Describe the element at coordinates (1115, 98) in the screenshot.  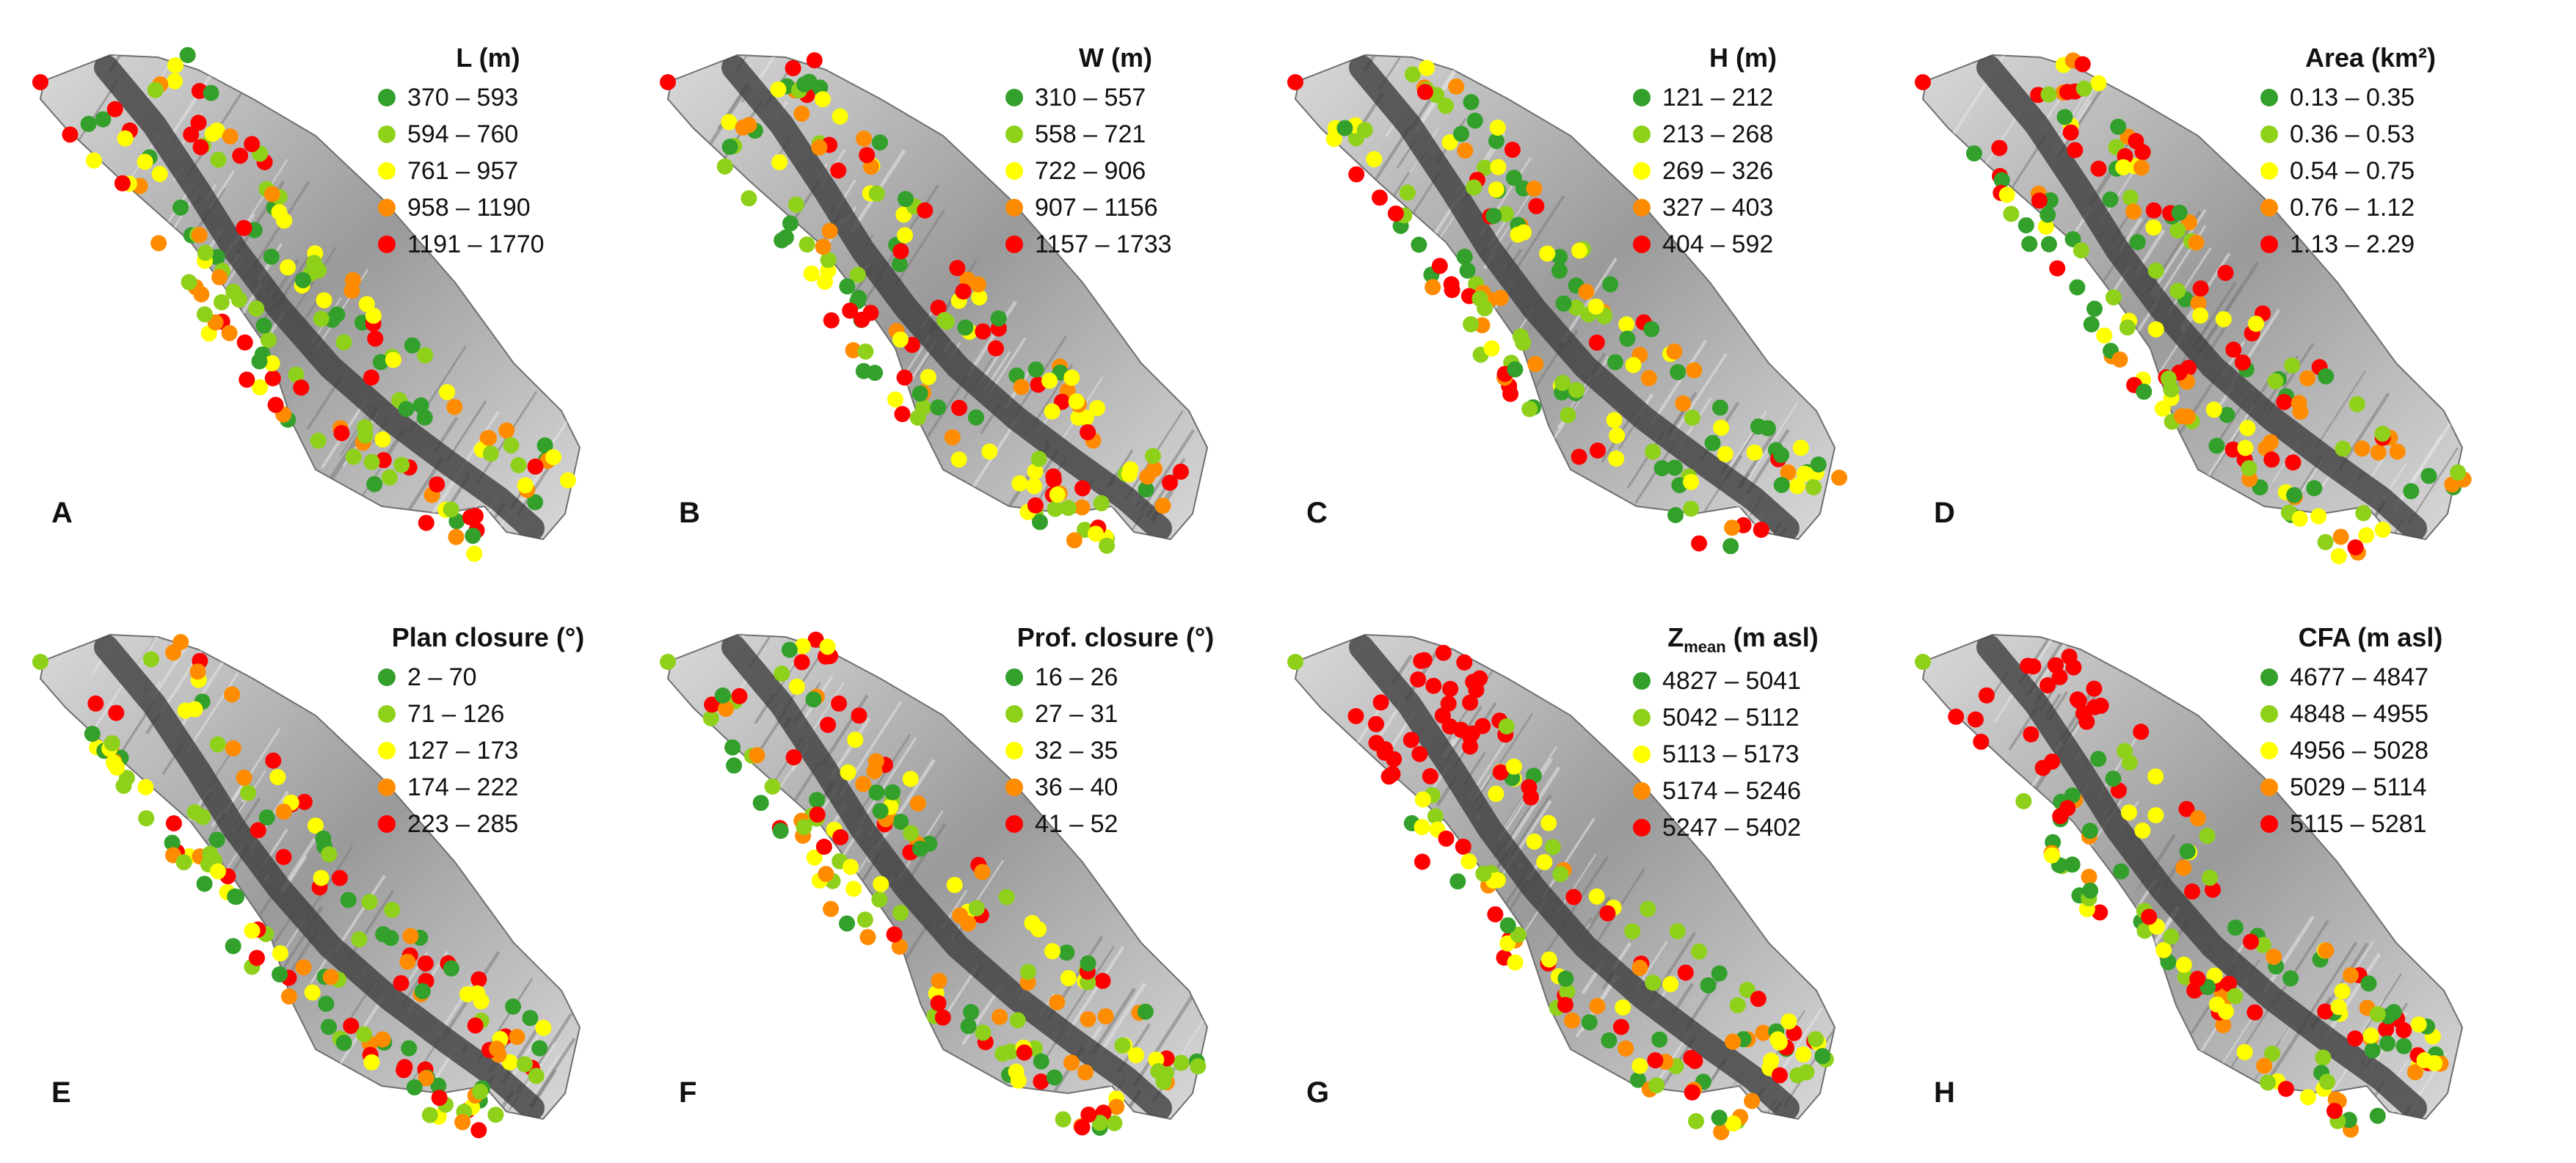
I see `legend-item: 310 – 557` at that location.